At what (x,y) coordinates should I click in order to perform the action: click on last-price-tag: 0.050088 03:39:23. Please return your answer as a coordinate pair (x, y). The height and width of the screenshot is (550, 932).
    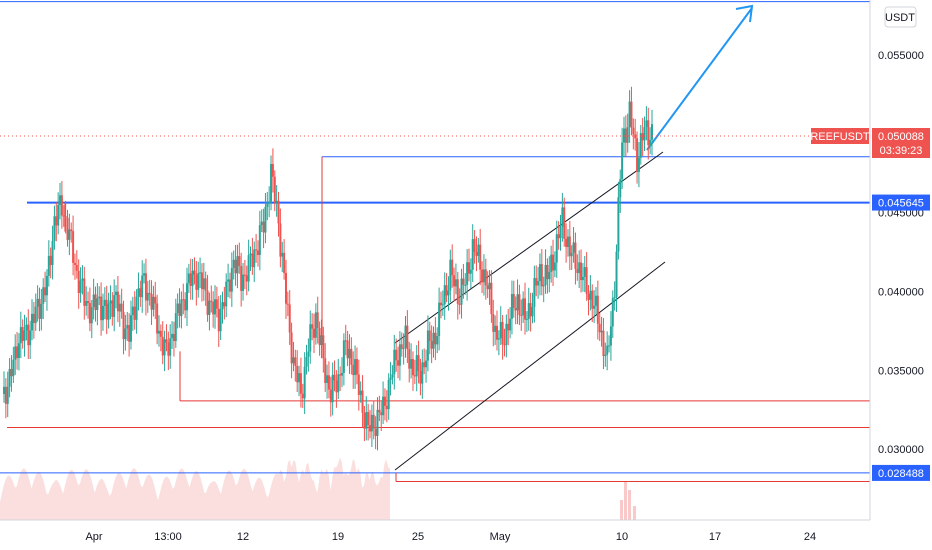
    Looking at the image, I should click on (901, 143).